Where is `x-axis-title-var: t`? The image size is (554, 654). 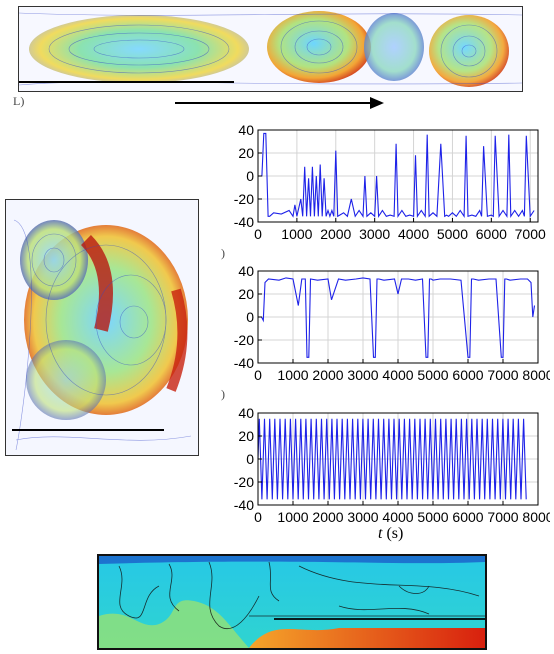
x-axis-title-var: t is located at coordinates (380, 533).